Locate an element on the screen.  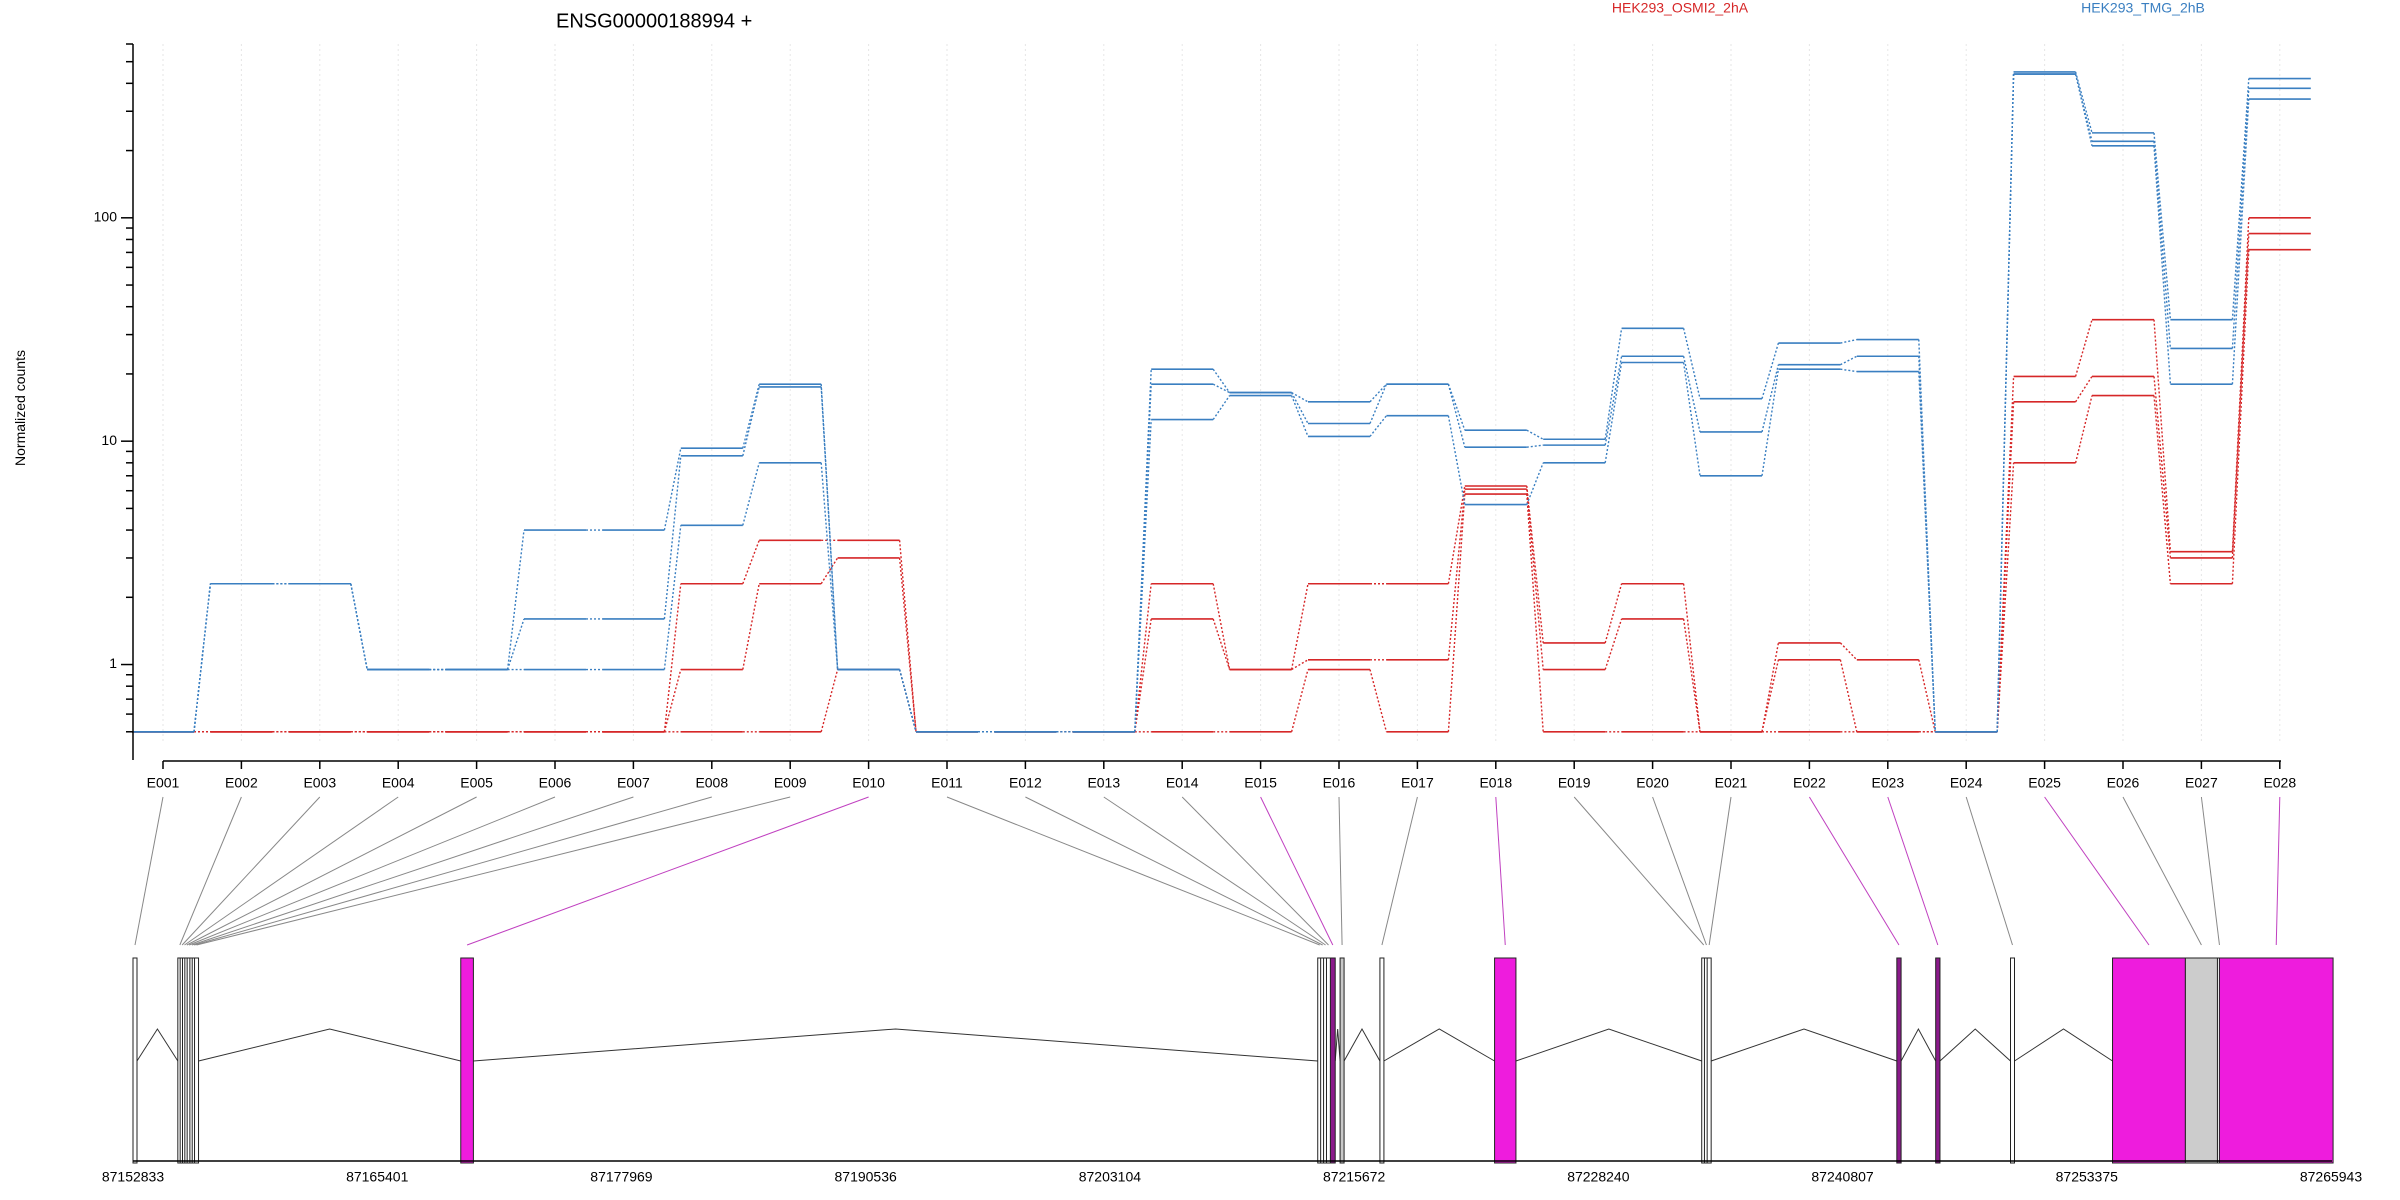
exon-label-e010: E010 is located at coordinates (868, 783).